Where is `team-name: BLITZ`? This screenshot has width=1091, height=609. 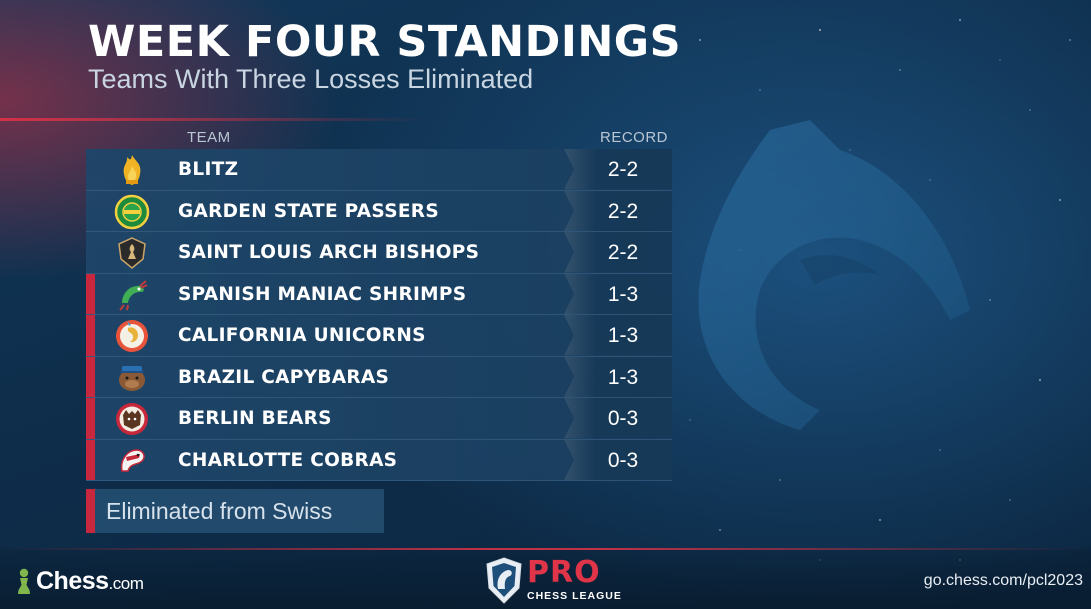
team-name: BLITZ is located at coordinates (208, 169).